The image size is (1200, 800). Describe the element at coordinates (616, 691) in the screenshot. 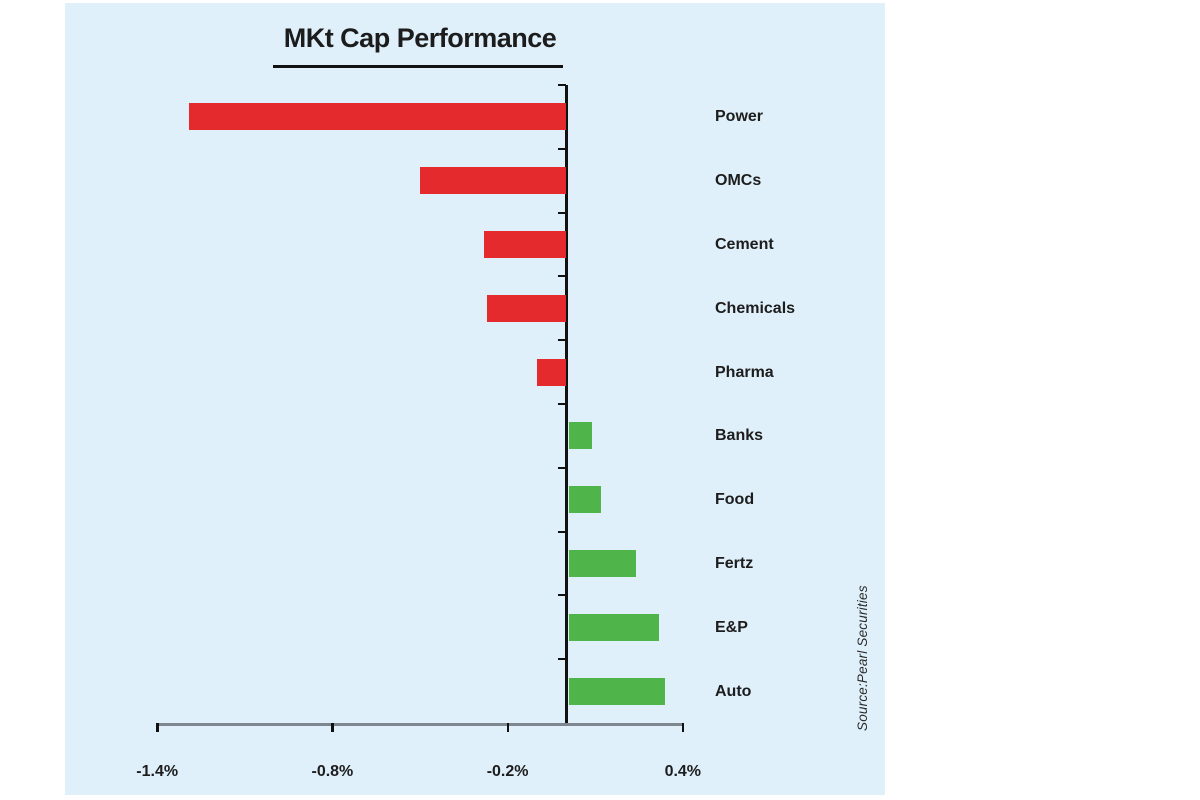

I see `bar-auto` at that location.